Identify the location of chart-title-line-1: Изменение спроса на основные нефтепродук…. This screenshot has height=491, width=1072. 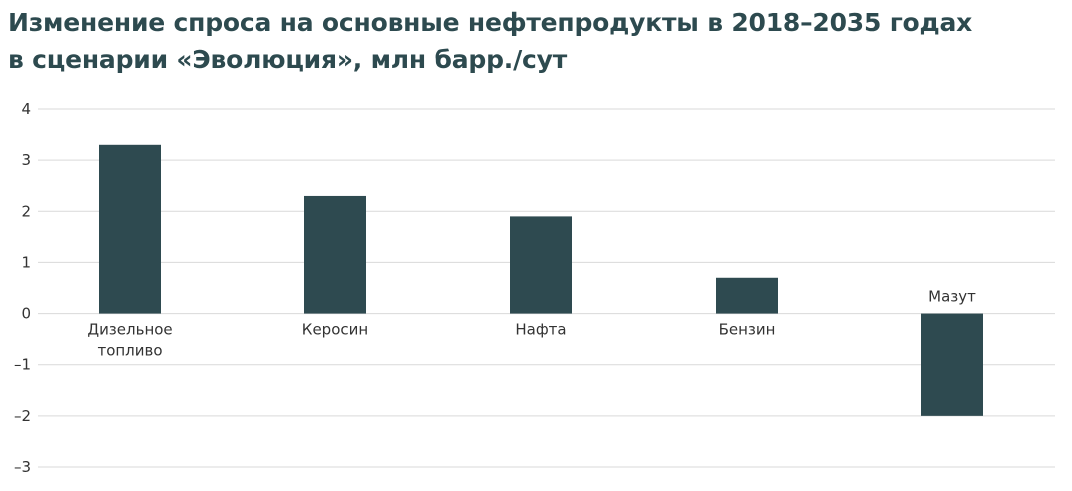
(490, 22).